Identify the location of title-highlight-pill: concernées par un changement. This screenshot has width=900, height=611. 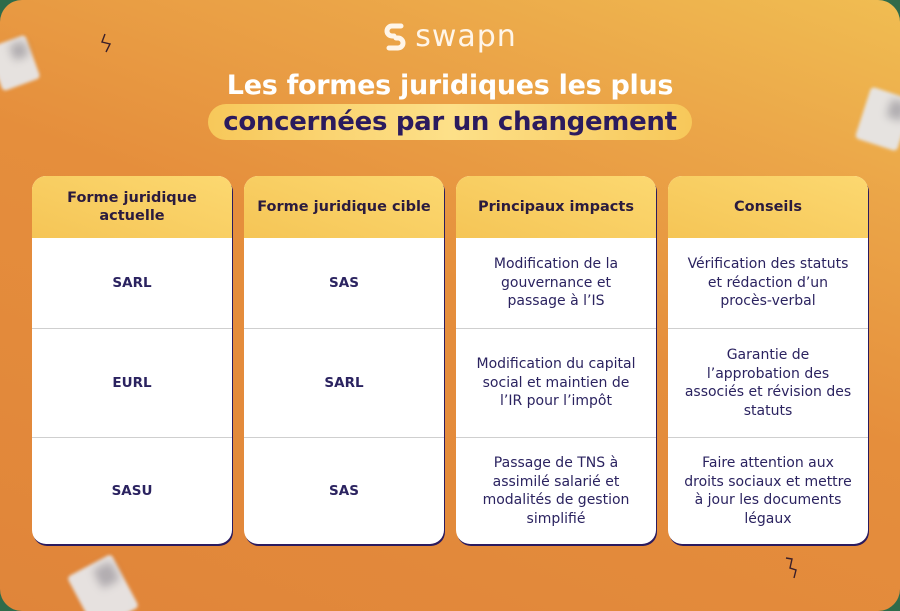
(450, 122).